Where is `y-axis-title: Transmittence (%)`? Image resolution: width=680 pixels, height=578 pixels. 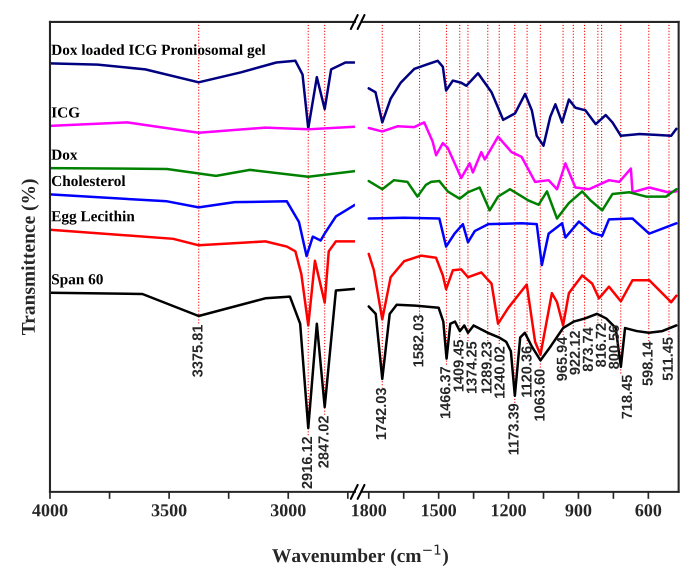
y-axis-title: Transmittence (%) is located at coordinates (30, 257).